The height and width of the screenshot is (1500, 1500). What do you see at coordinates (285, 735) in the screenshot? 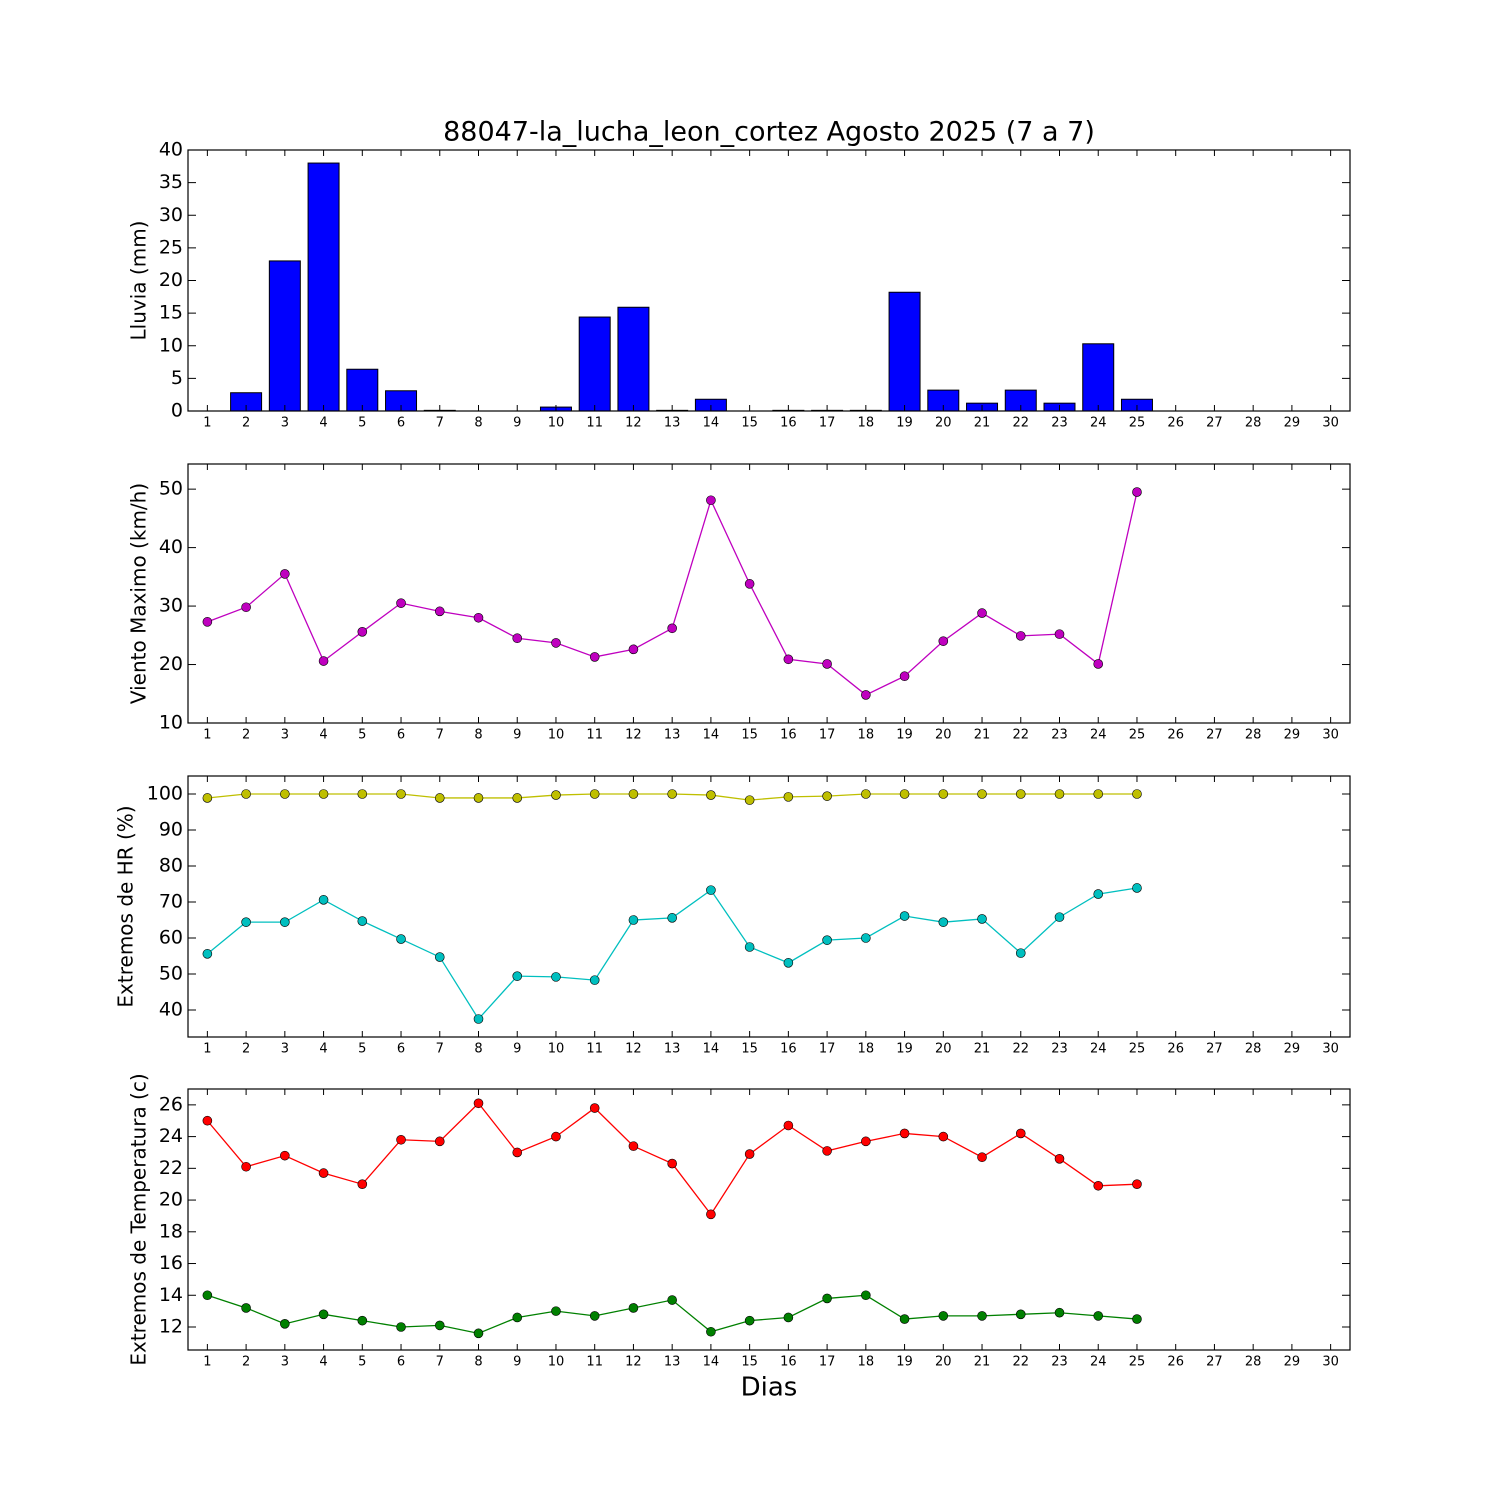
I see `x-tick-label: 3` at bounding box center [285, 735].